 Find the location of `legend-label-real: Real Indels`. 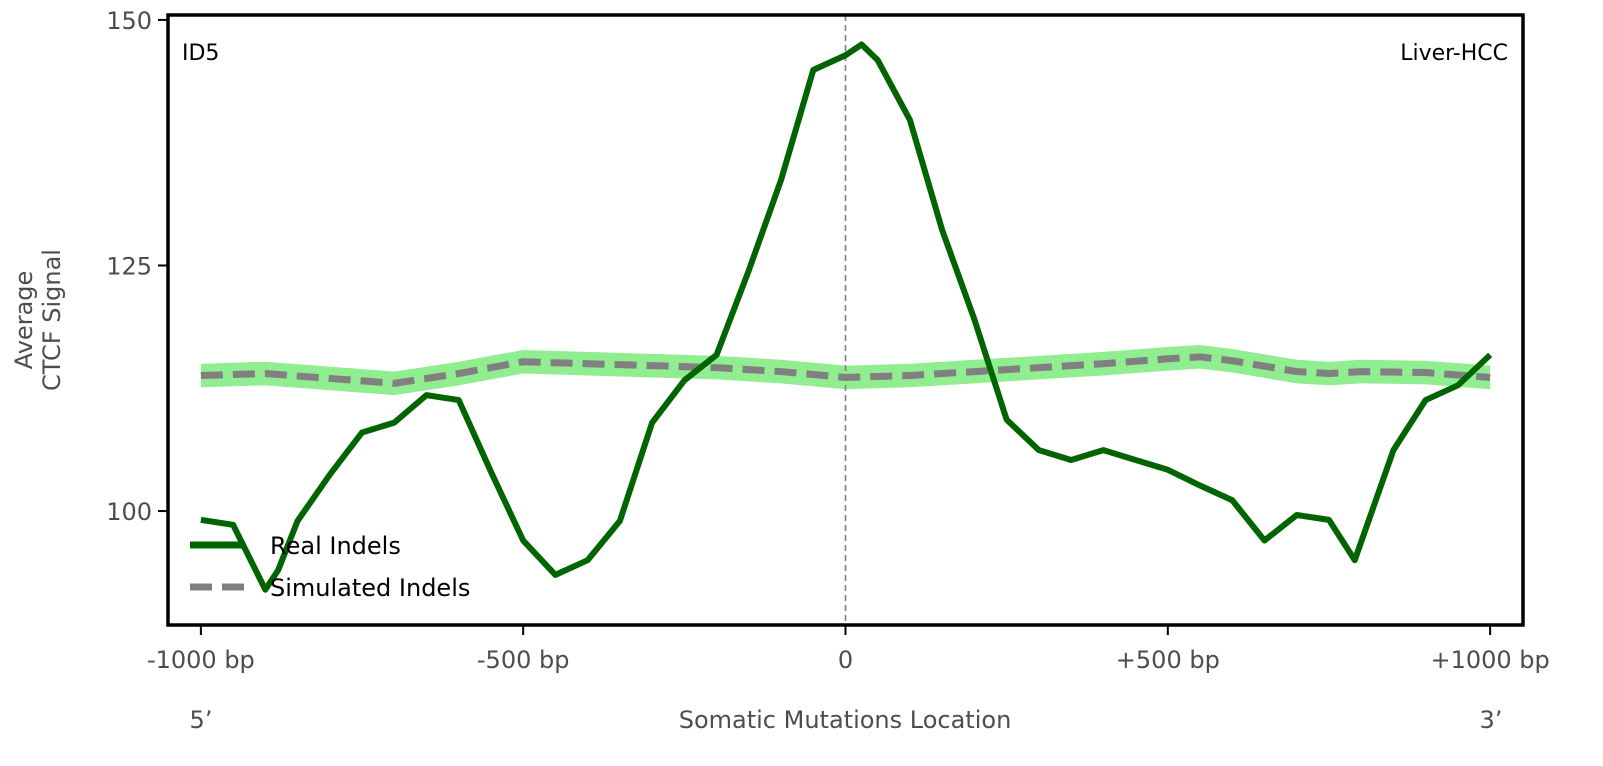

legend-label-real: Real Indels is located at coordinates (335, 546).